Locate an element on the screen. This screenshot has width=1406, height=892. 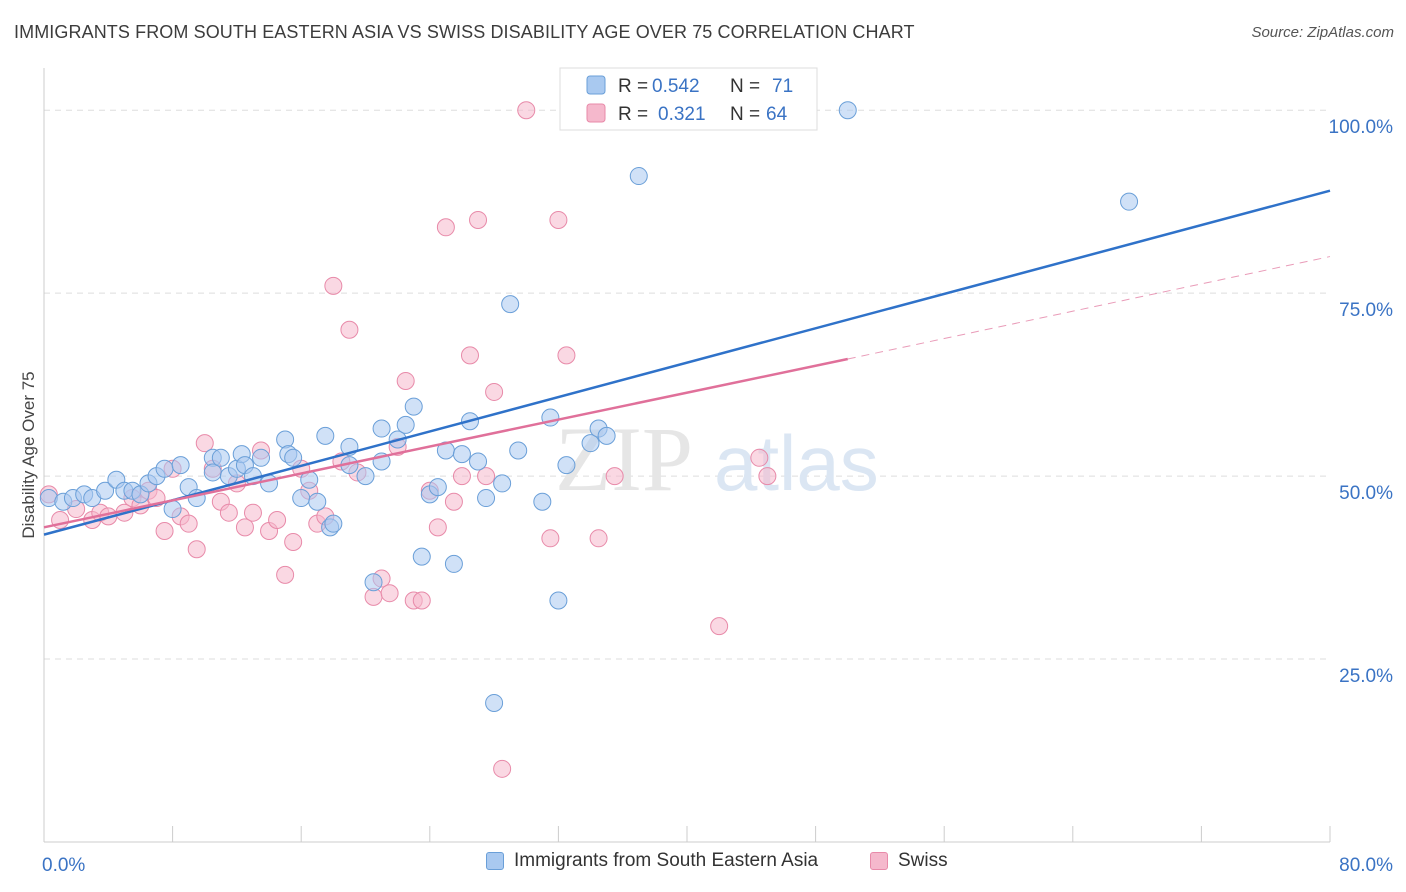
stats-n-value-1: 64 is located at coordinates (777, 114).